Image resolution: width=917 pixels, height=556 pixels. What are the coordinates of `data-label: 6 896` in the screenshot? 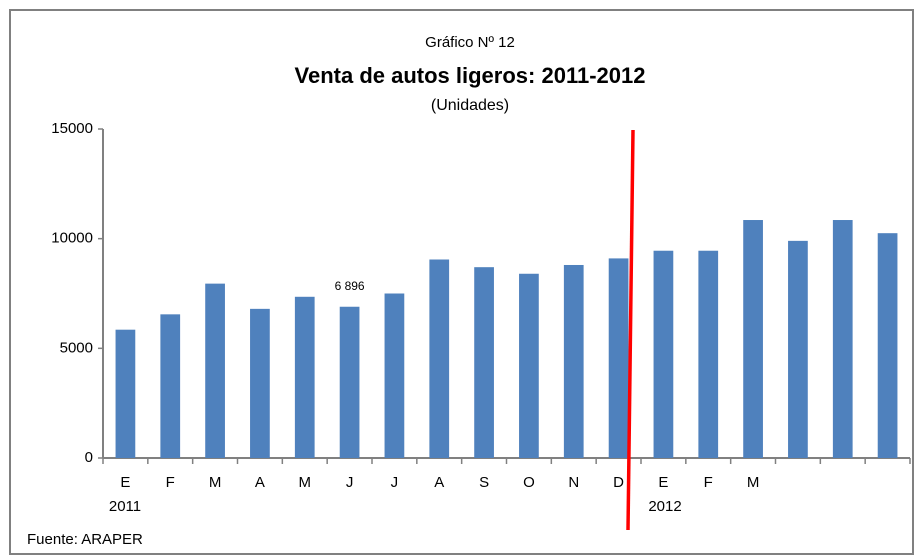 It's located at (350, 286).